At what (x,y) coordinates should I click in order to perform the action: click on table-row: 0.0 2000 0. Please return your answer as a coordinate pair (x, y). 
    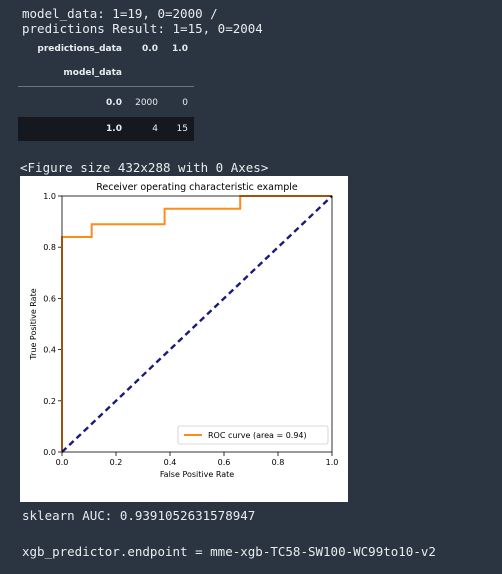
    Looking at the image, I should click on (106, 103).